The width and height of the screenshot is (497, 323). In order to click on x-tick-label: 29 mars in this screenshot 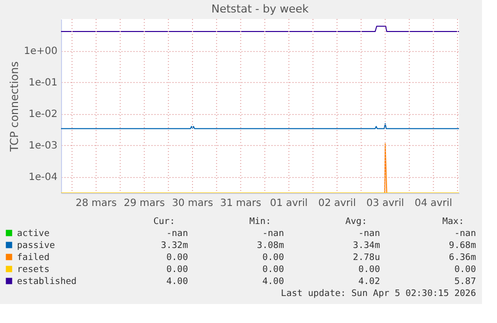, I will do `click(144, 203)`.